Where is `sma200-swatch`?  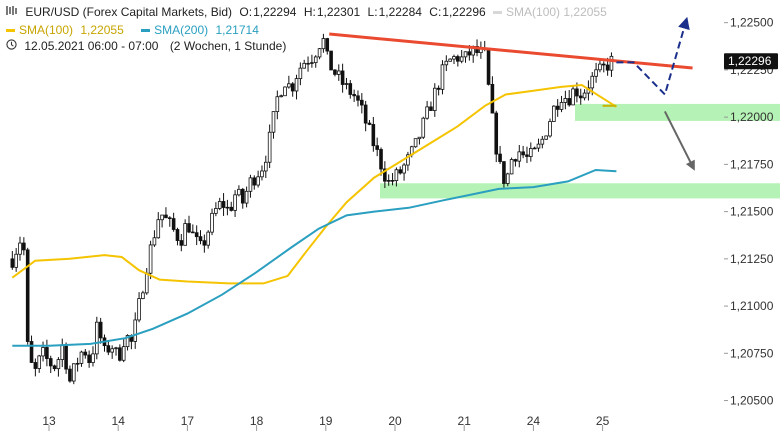
sma200-swatch is located at coordinates (146, 31).